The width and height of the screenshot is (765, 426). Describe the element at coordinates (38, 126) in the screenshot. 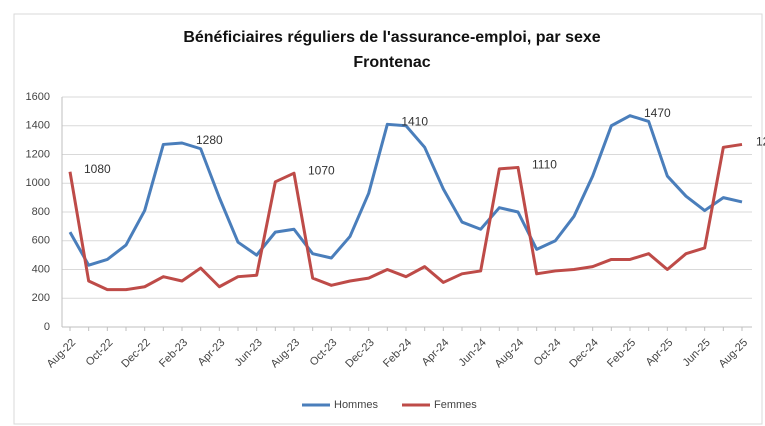

I see `y-tick-label: 1400` at that location.